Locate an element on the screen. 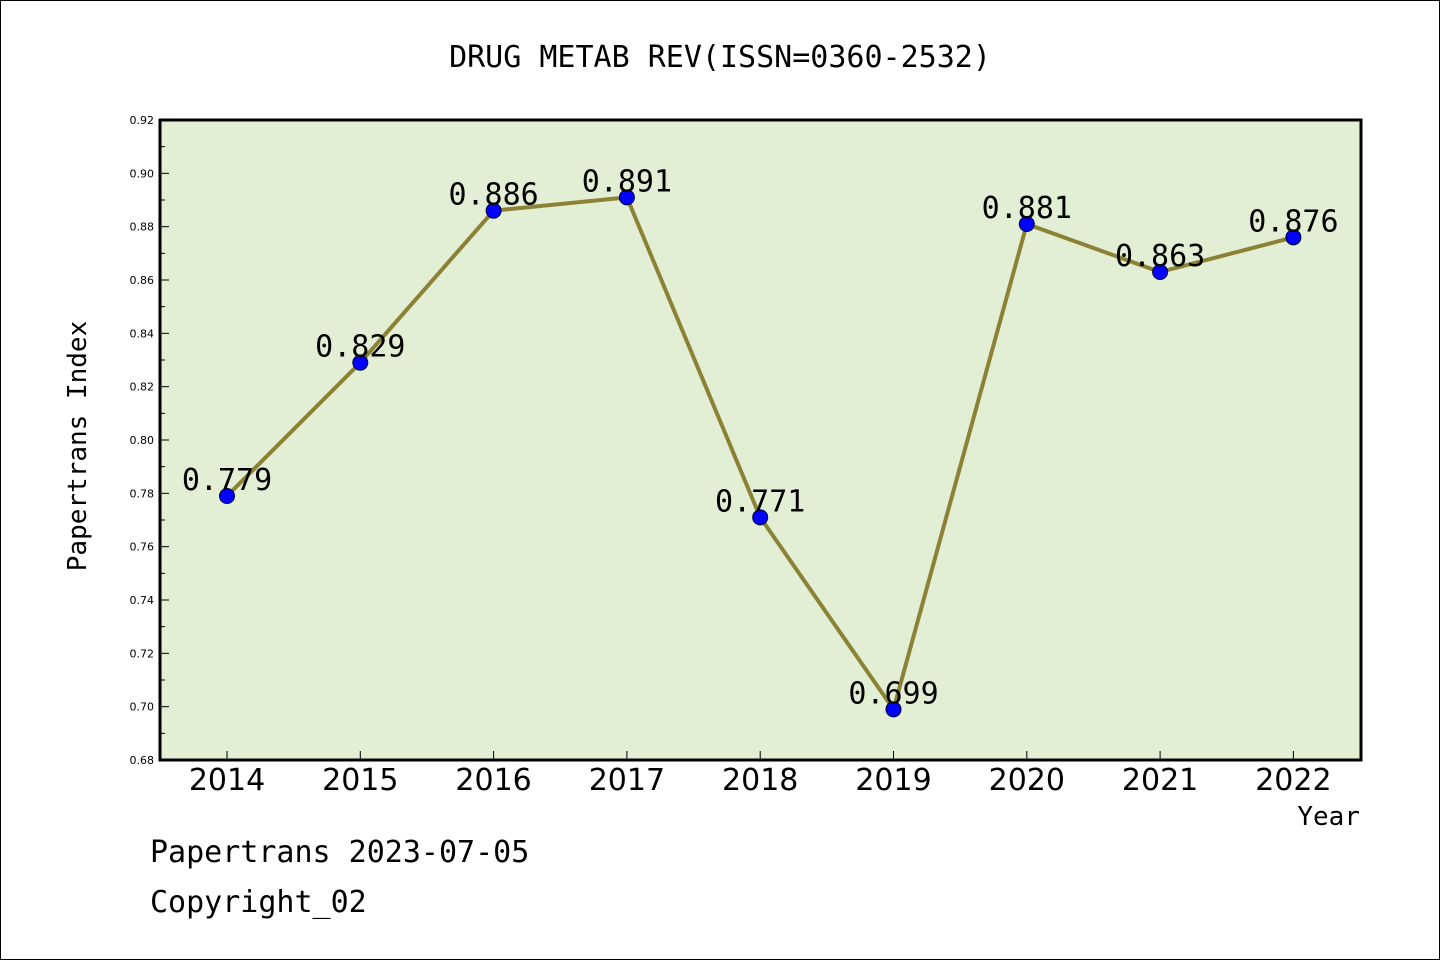  data-label: 0.876 is located at coordinates (1293, 221).